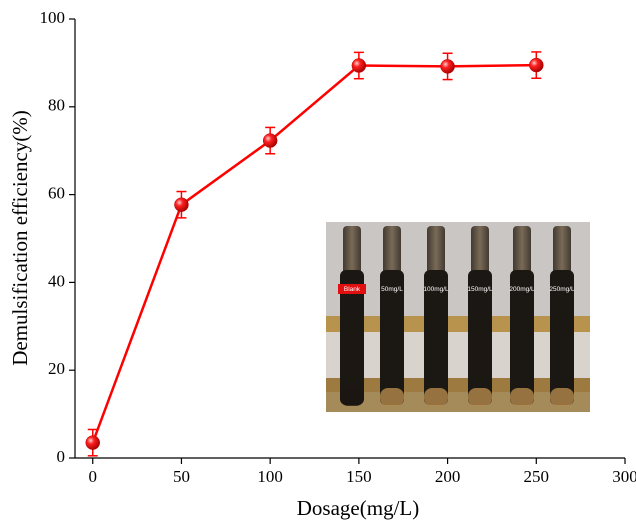 This screenshot has height=521, width=636. Describe the element at coordinates (92, 476) in the screenshot. I see `x-tick-label: 0` at that location.